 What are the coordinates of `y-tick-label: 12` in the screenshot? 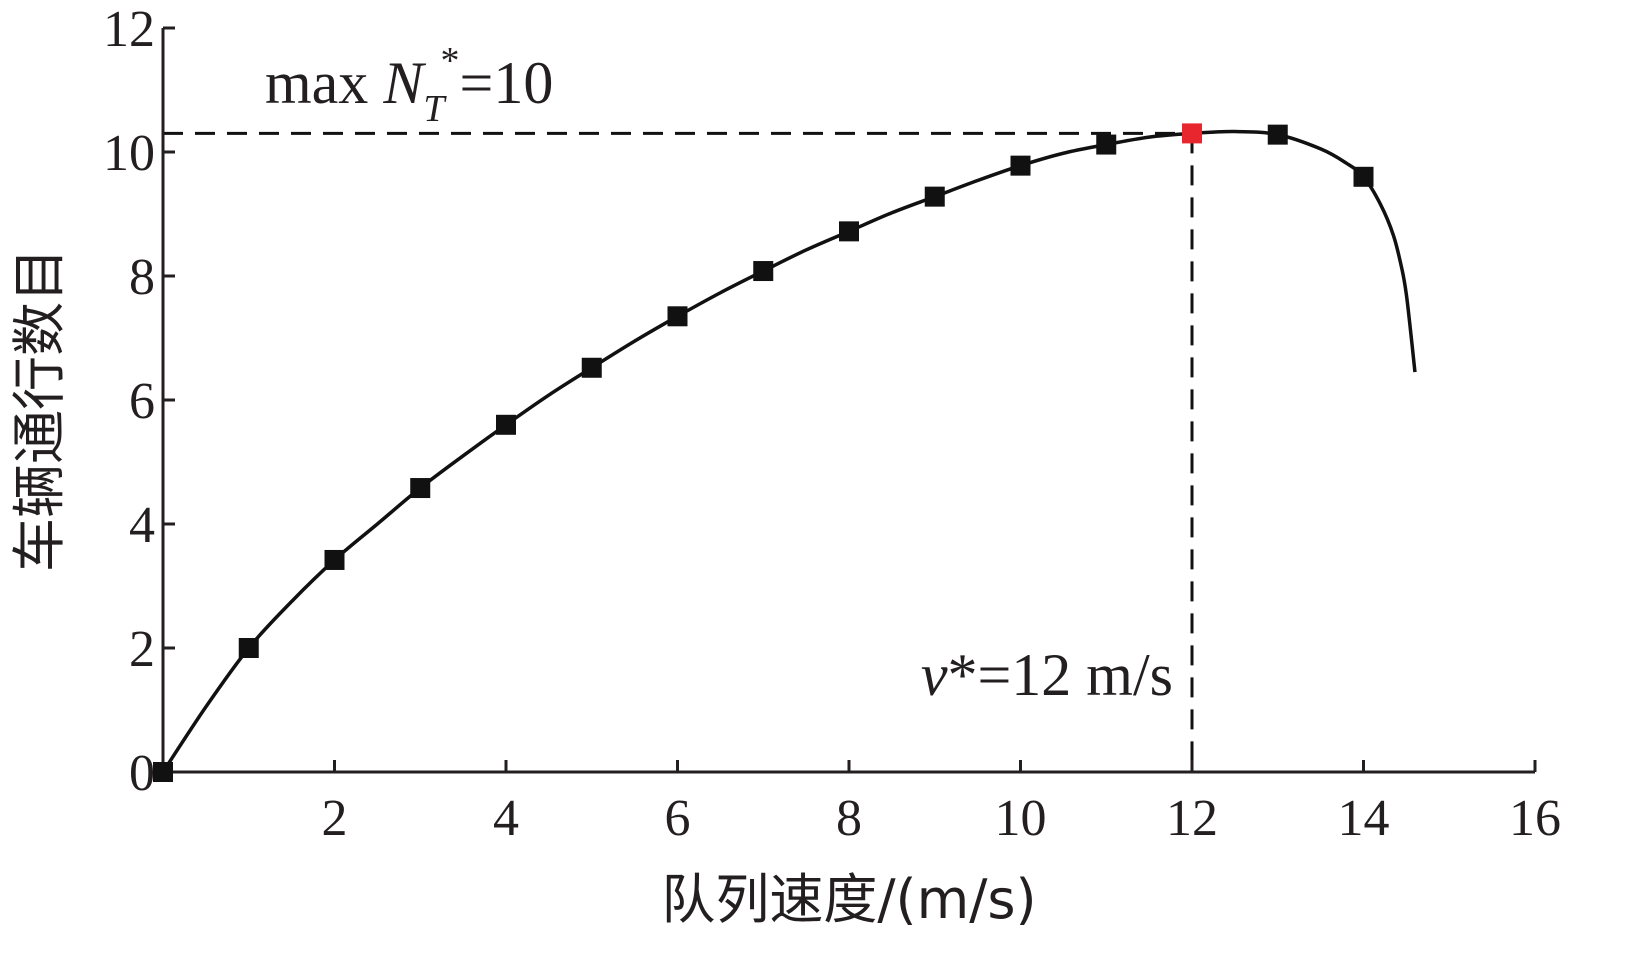 It's located at (129, 29).